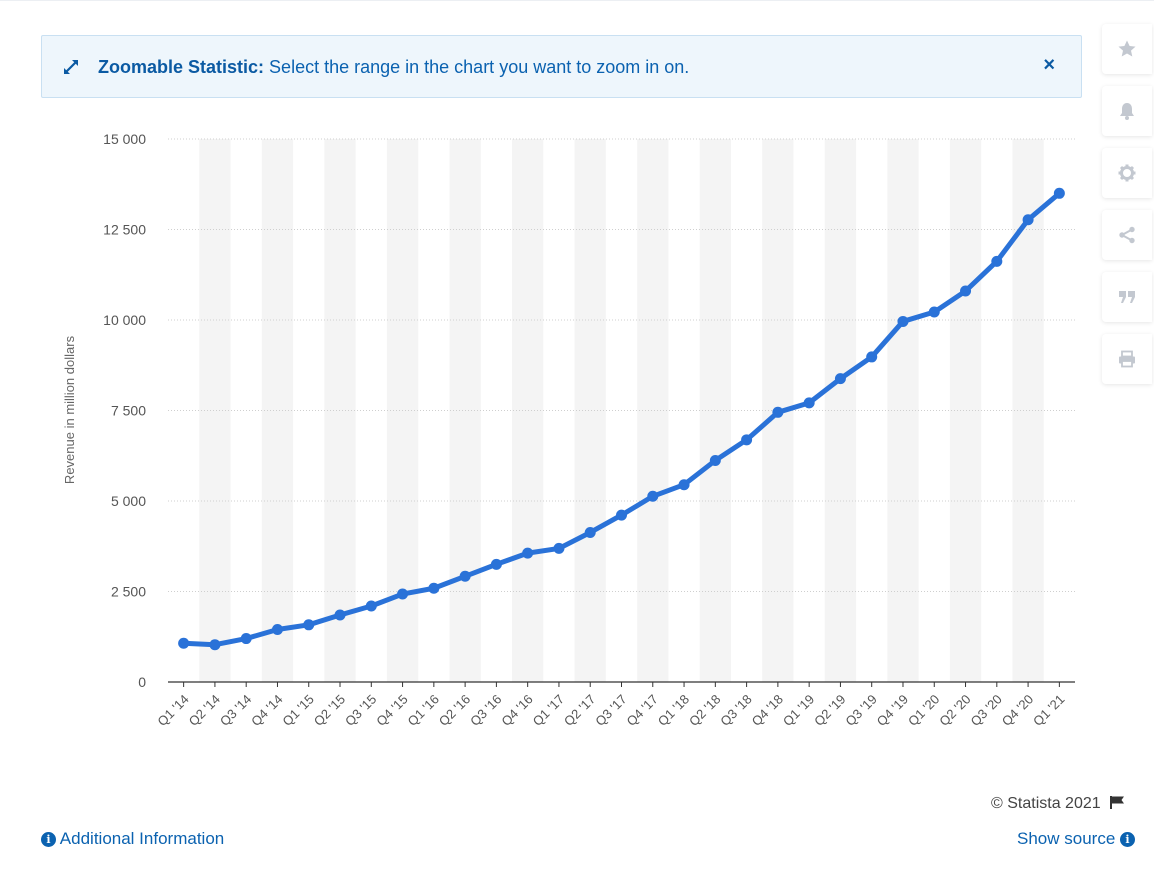 Image resolution: width=1154 pixels, height=879 pixels. Describe the element at coordinates (360, 710) in the screenshot. I see `x-tick-label: Q3 '15` at that location.